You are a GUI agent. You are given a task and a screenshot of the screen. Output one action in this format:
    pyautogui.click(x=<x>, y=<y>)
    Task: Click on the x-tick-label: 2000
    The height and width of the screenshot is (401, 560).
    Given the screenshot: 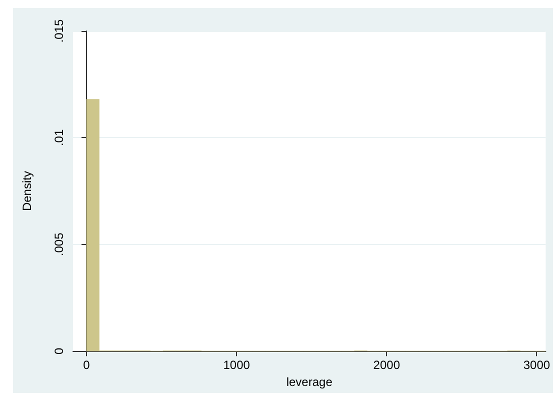 What is the action you would take?
    pyautogui.click(x=386, y=365)
    